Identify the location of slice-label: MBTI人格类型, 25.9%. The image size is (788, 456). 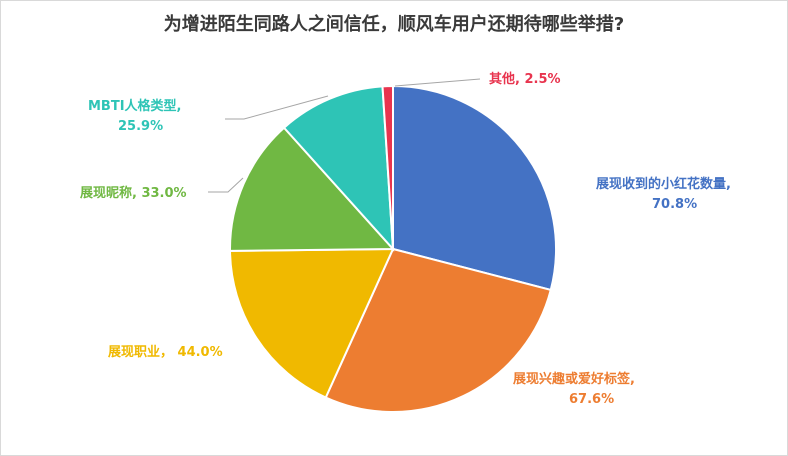
(135, 116).